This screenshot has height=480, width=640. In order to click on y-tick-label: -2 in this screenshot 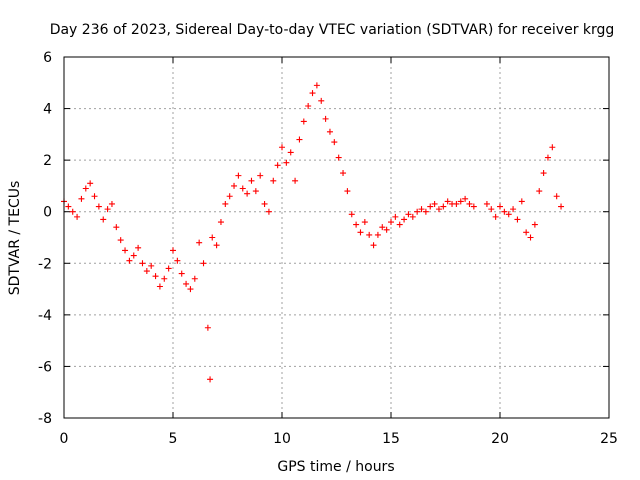, I will do `click(45, 264)`.